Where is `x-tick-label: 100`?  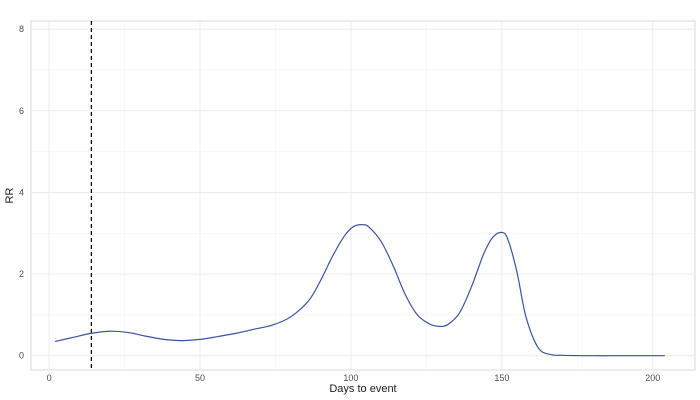 x-tick-label: 100 is located at coordinates (350, 378).